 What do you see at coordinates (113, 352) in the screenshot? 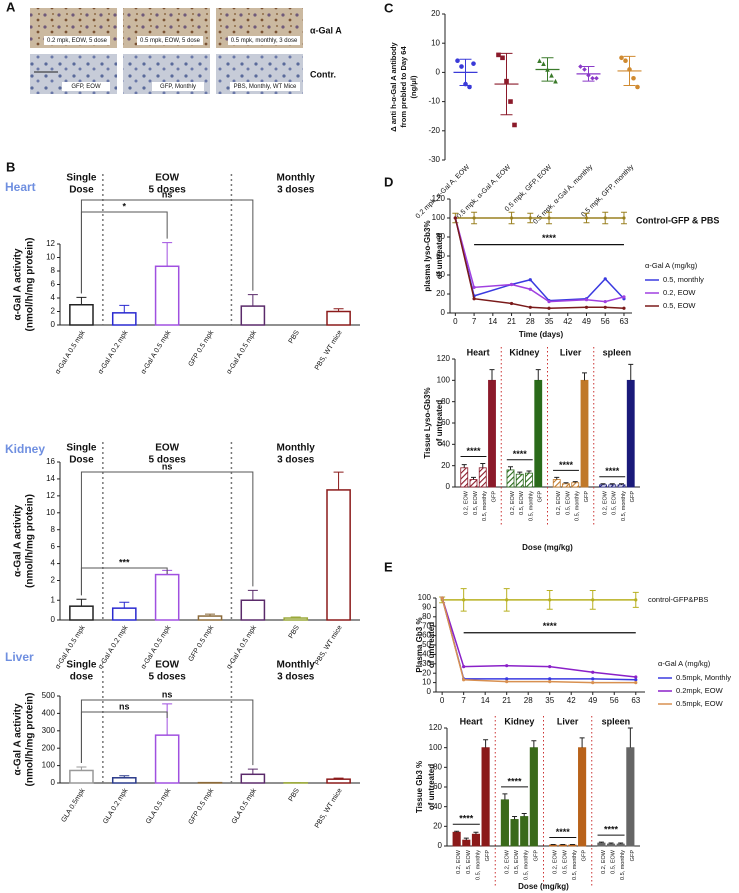
I see `x-tick-label: α-Gal A 0.2 mpk` at bounding box center [113, 352].